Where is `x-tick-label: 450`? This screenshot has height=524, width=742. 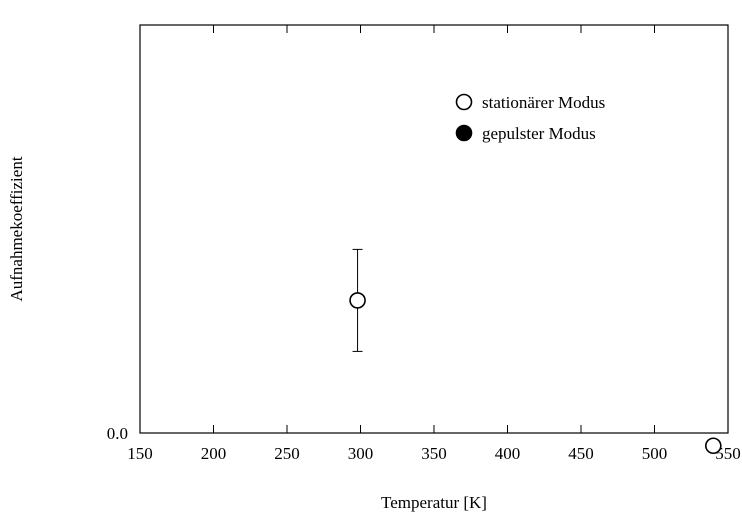
x-tick-label: 450 is located at coordinates (581, 453).